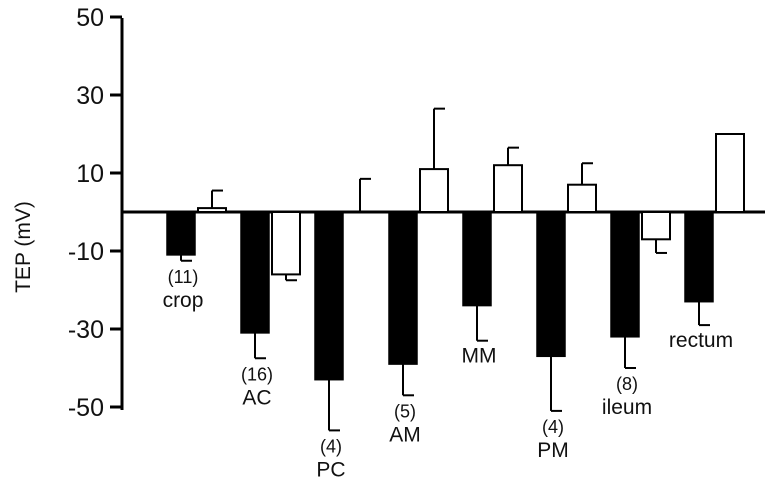 This screenshot has width=765, height=477. What do you see at coordinates (183, 277) in the screenshot?
I see `sample-size-label: (11)` at bounding box center [183, 277].